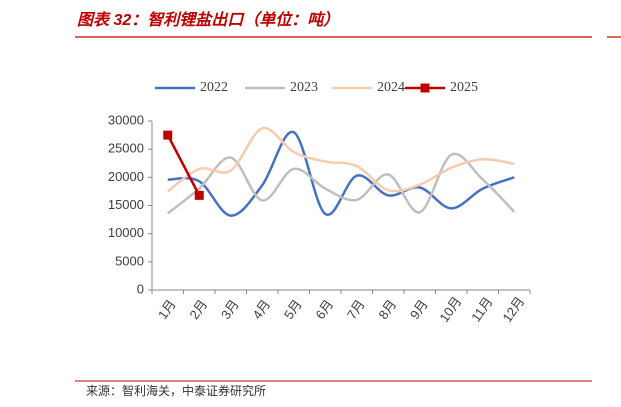 Image resolution: width=621 pixels, height=407 pixels. Describe the element at coordinates (324, 309) in the screenshot. I see `x-tick-label: 6月` at that location.